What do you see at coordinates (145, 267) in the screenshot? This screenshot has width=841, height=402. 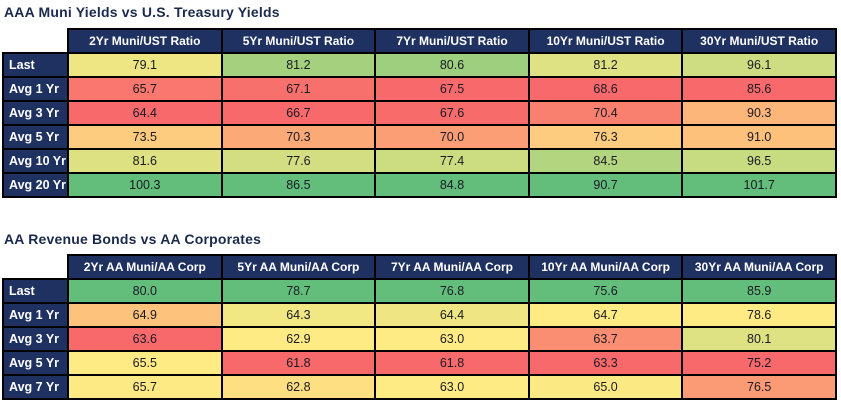 I see `column-header: 2Yr AA Muni/AA Corp` at bounding box center [145, 267].